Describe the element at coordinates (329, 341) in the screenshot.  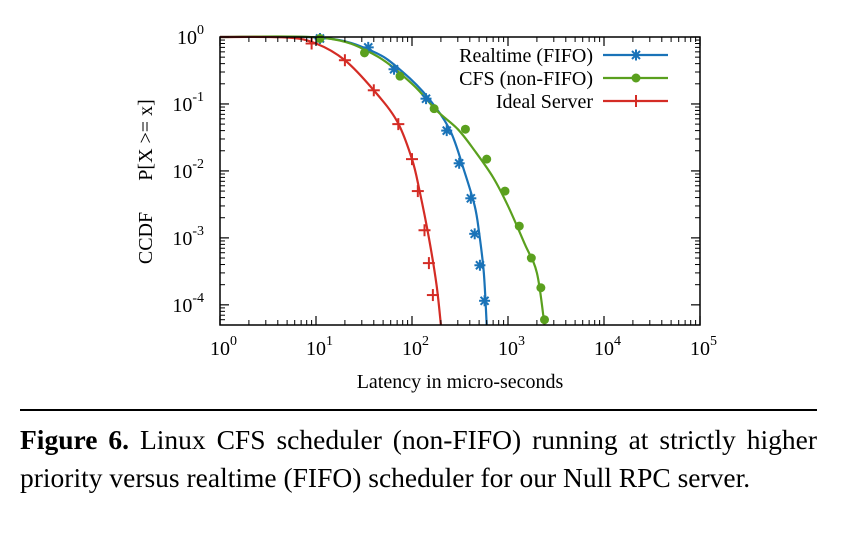
I see `x-tick-exponent: 1` at that location.